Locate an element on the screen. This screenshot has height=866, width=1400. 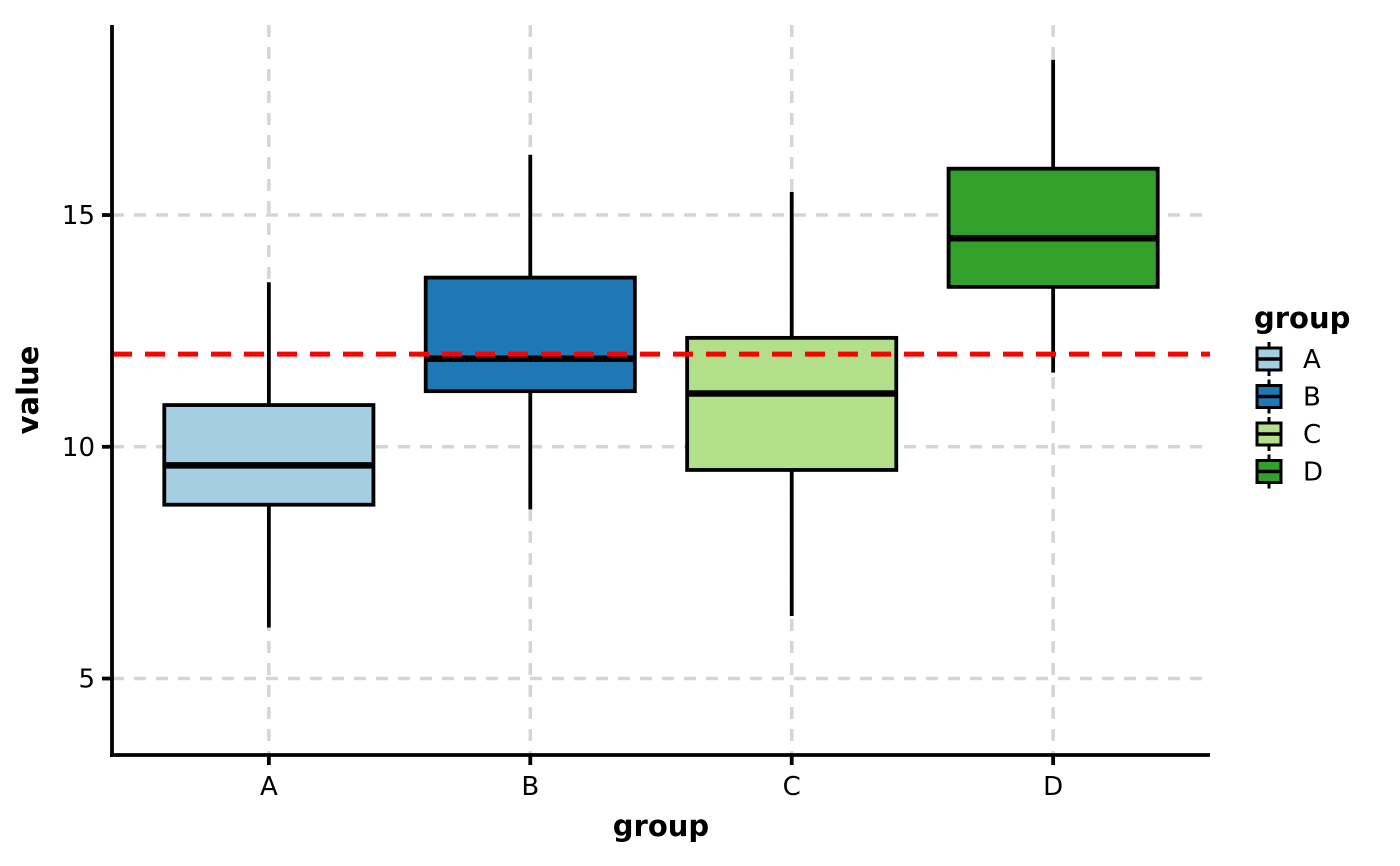
iqr-box-C is located at coordinates (792, 403).